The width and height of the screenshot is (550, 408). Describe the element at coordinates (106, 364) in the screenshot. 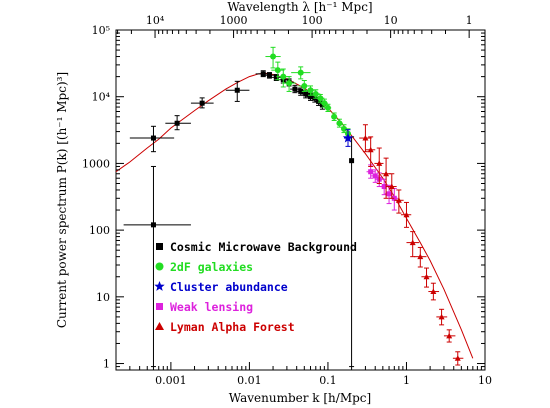

I see `y-tick-label: 1` at that location.